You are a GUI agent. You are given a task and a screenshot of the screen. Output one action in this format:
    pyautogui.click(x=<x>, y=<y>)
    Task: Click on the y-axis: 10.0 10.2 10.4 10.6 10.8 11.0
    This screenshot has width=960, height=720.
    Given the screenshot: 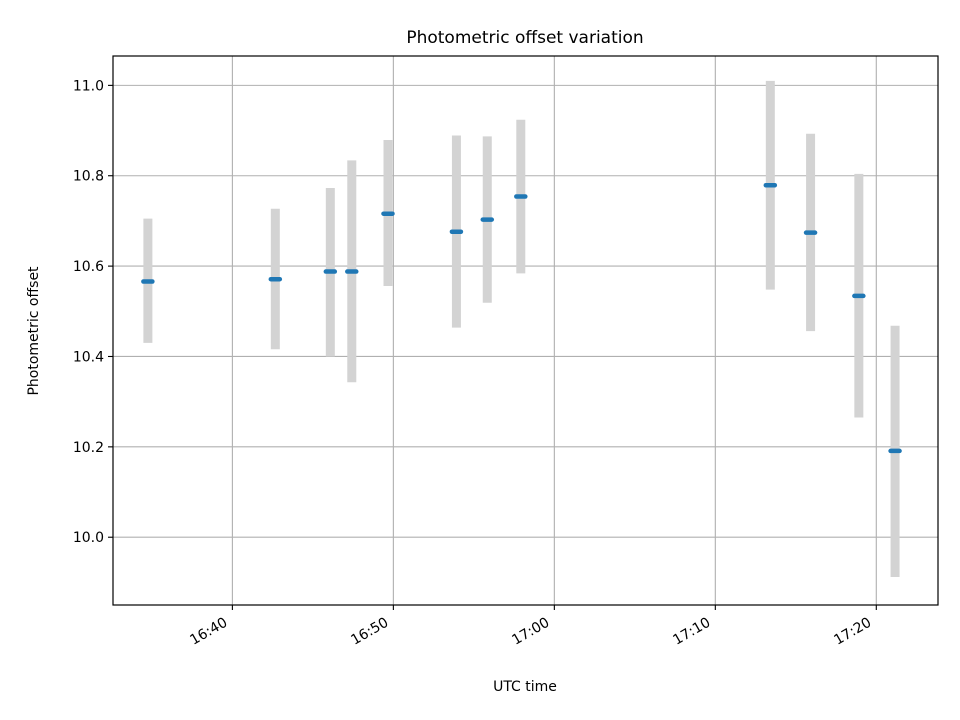 What is the action you would take?
    pyautogui.click(x=93, y=312)
    